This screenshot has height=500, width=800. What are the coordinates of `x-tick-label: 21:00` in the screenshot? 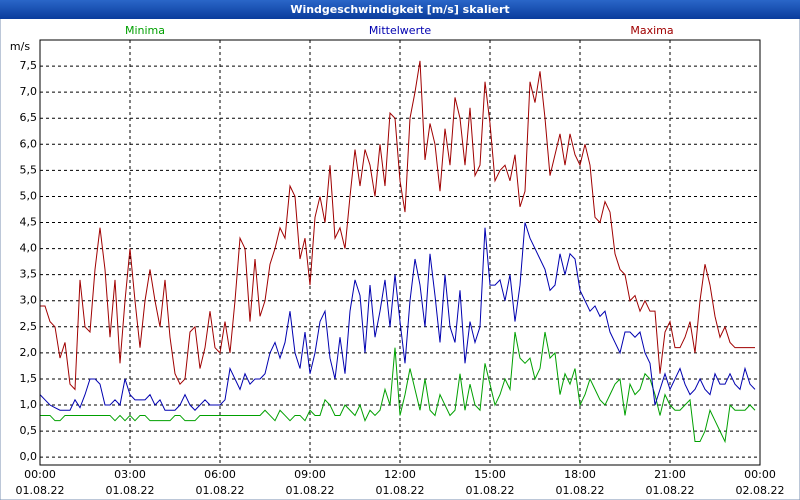 It's located at (670, 474).